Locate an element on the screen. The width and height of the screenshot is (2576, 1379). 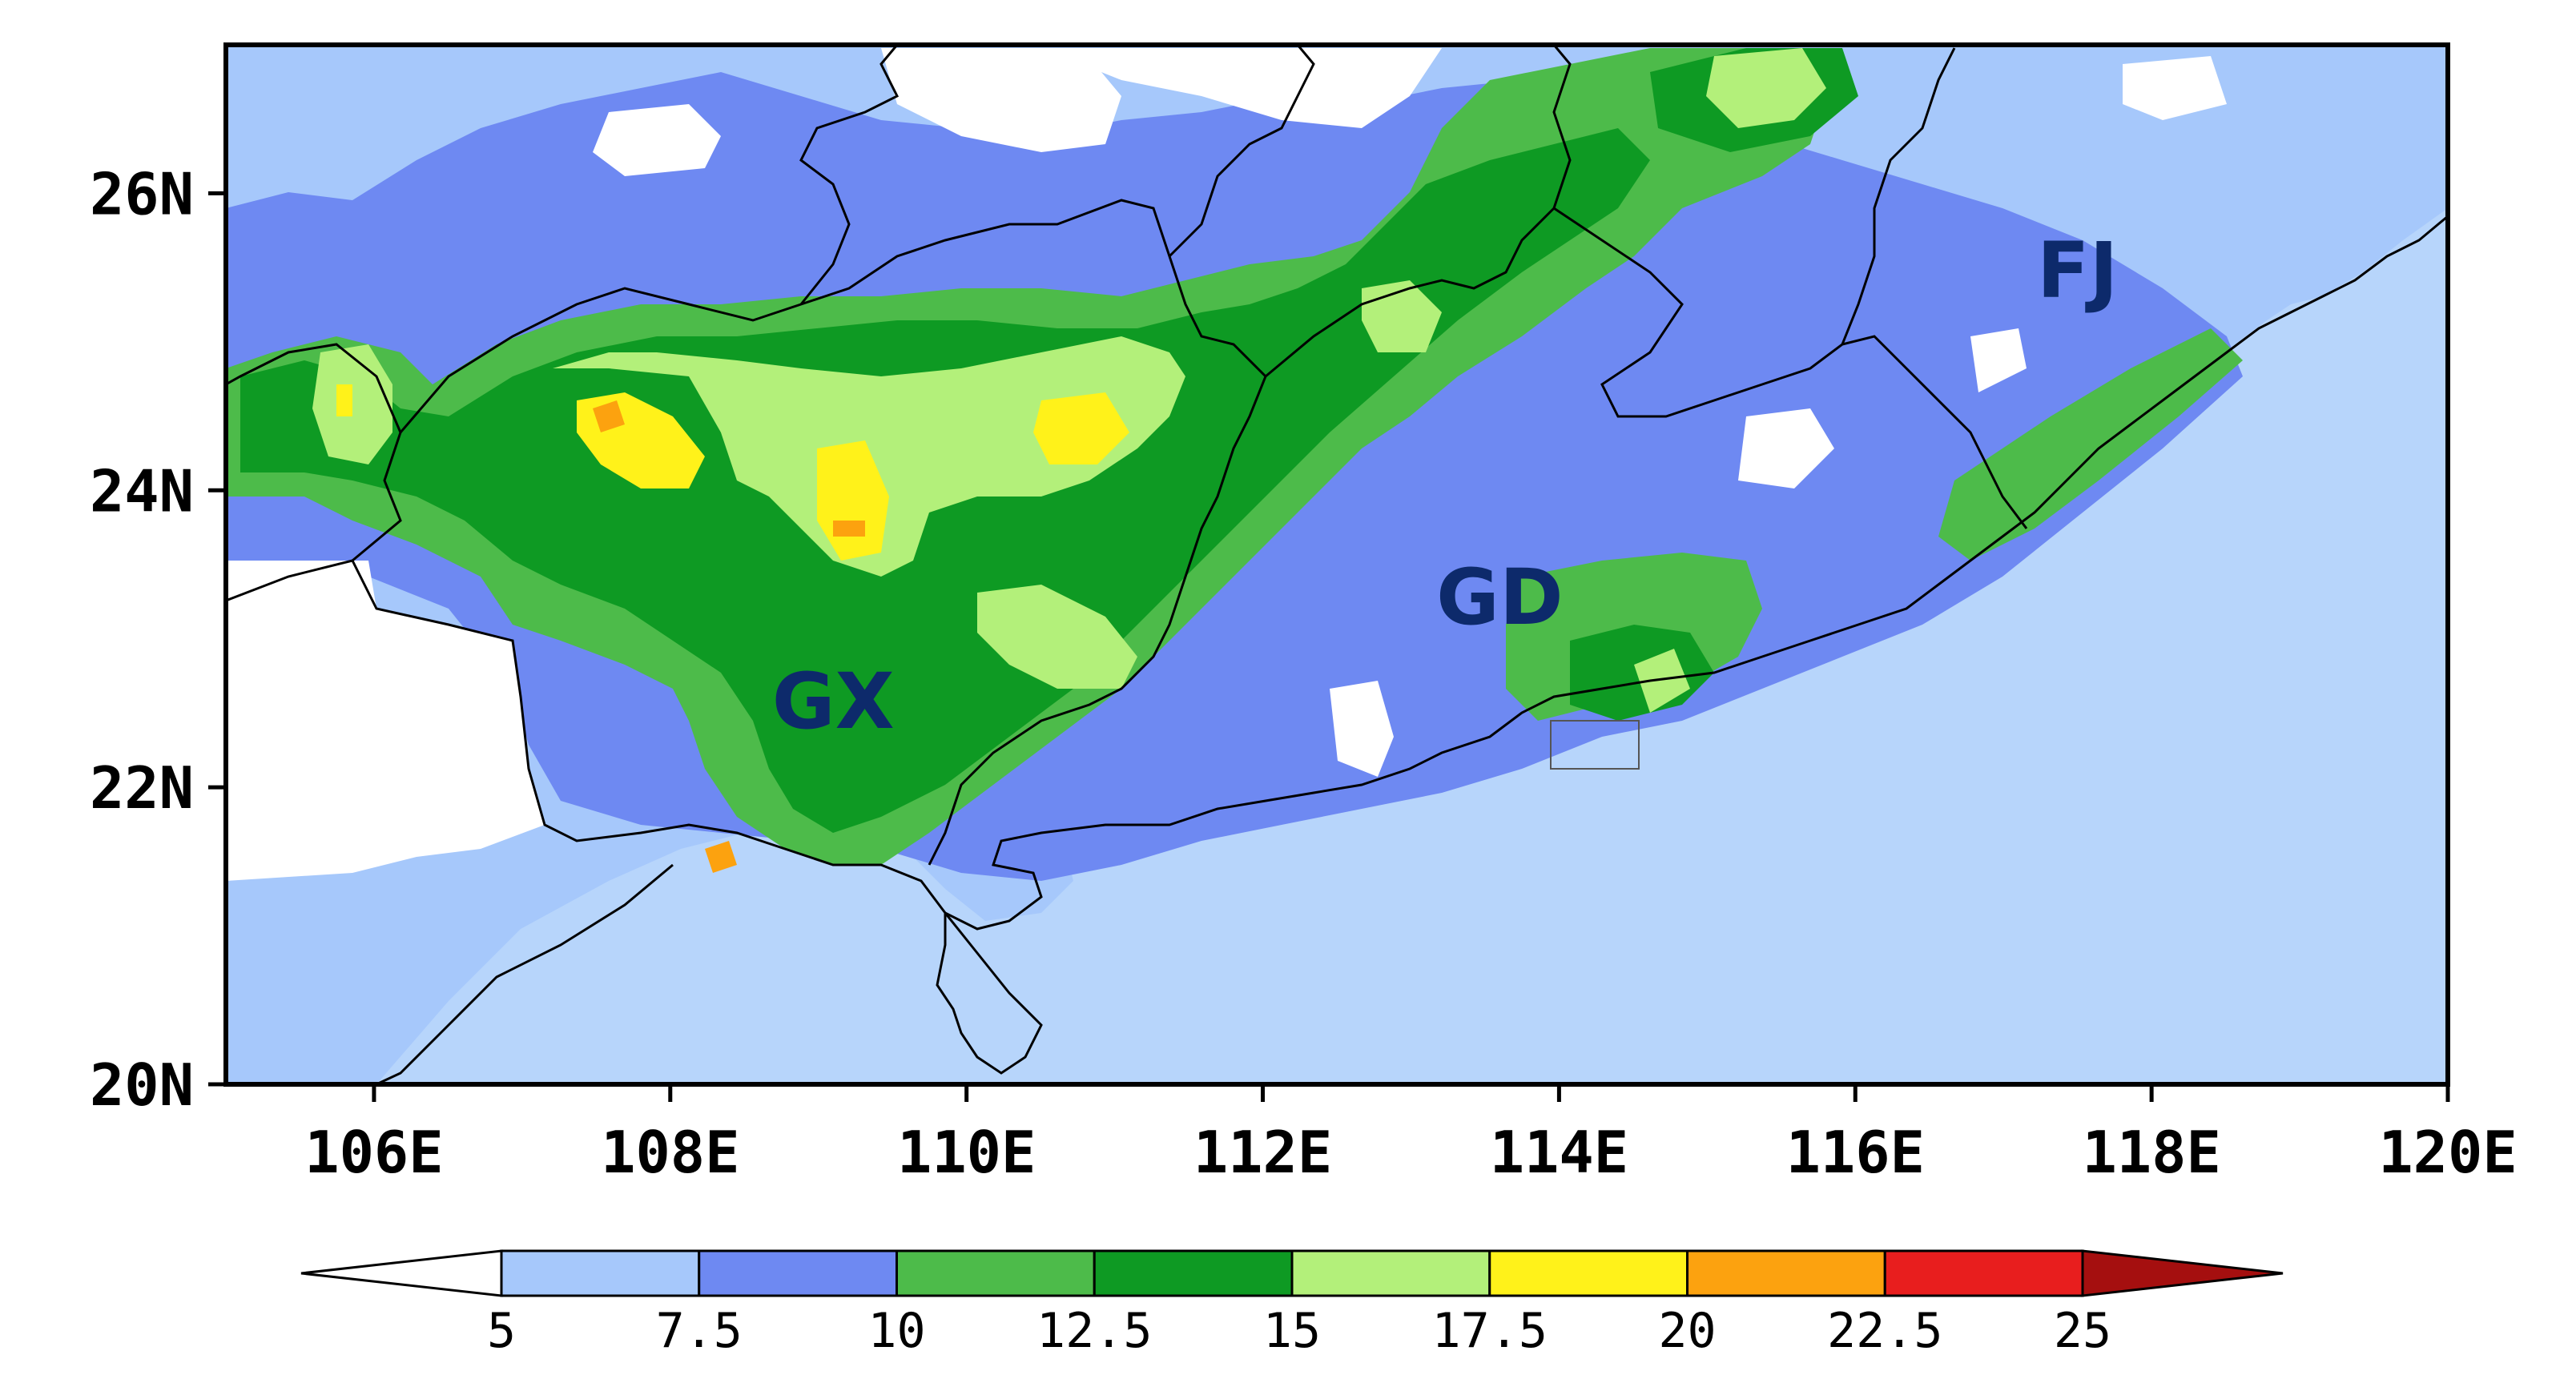
colorbar-label: 20 is located at coordinates (1687, 1331).